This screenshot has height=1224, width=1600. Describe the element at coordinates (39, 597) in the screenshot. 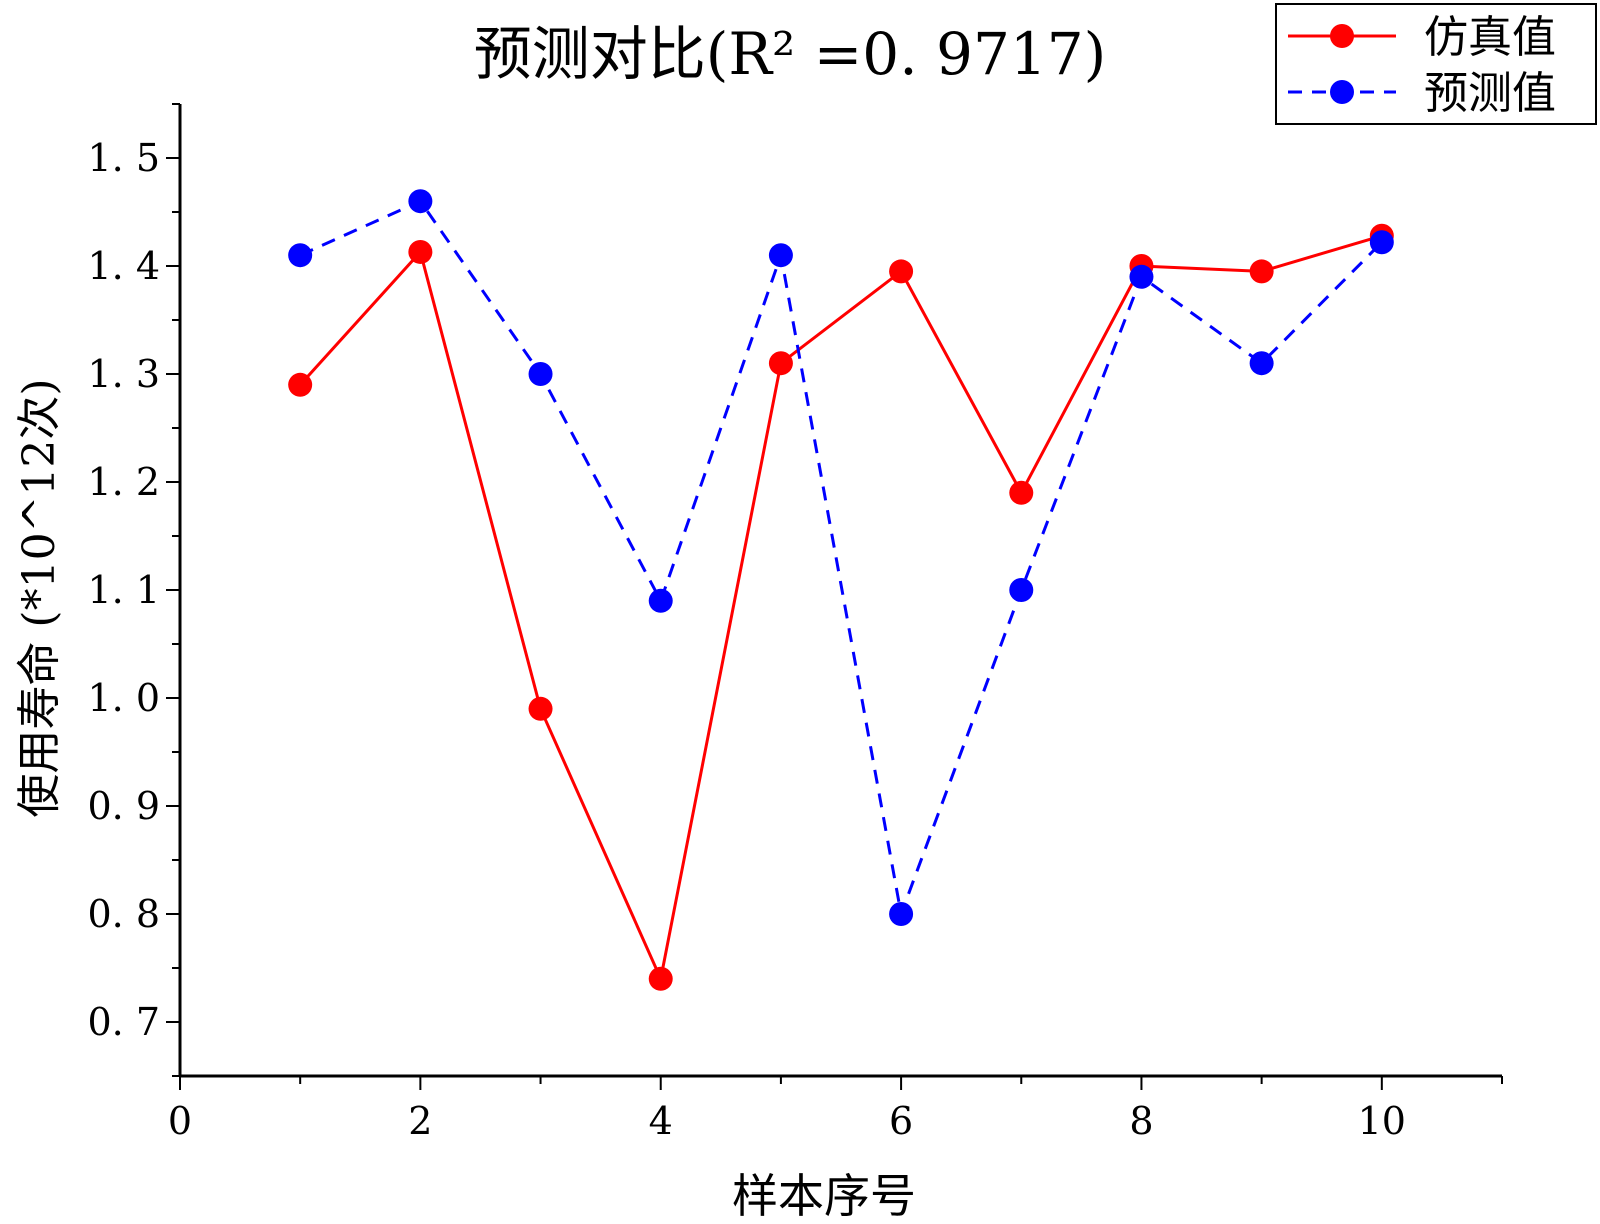

I see `y-axis-label: 使用寿命 (*10^12次)` at that location.